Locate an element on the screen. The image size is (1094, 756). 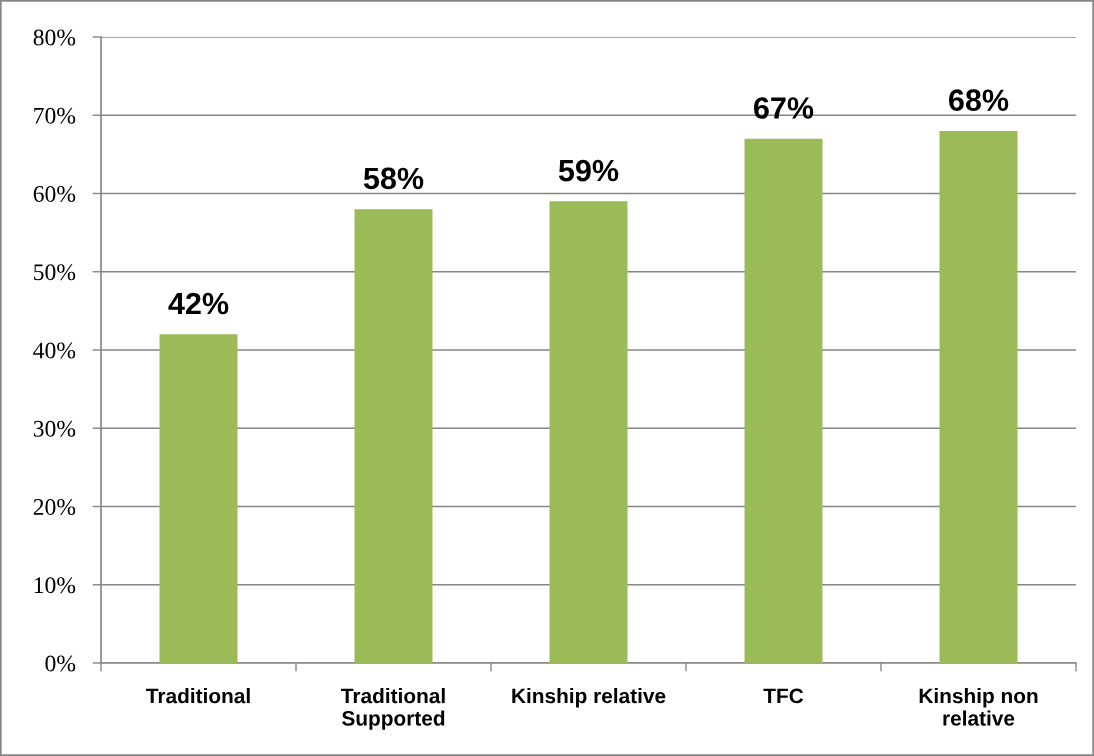
y-tick-label: 70% is located at coordinates (55, 115).